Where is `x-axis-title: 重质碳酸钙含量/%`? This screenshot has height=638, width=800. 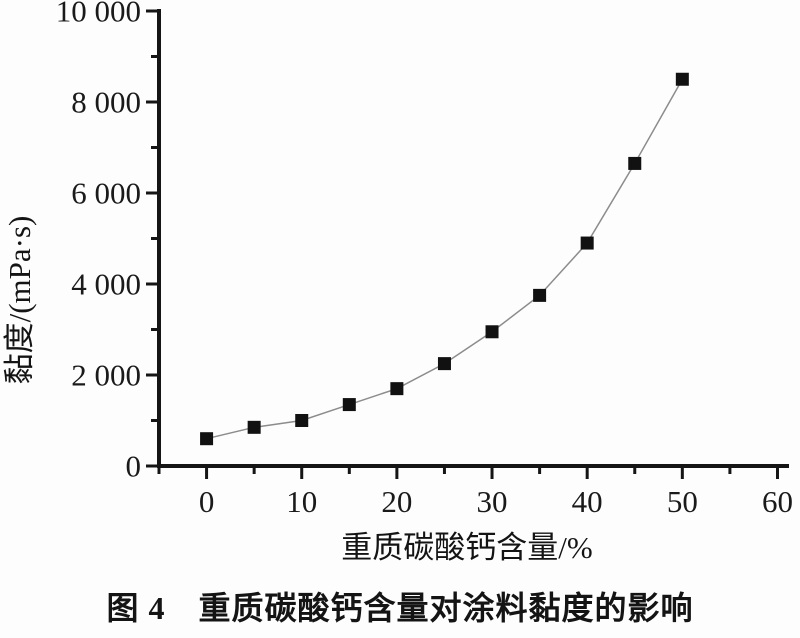 x-axis-title: 重质碳酸钙含量/% is located at coordinates (466, 547).